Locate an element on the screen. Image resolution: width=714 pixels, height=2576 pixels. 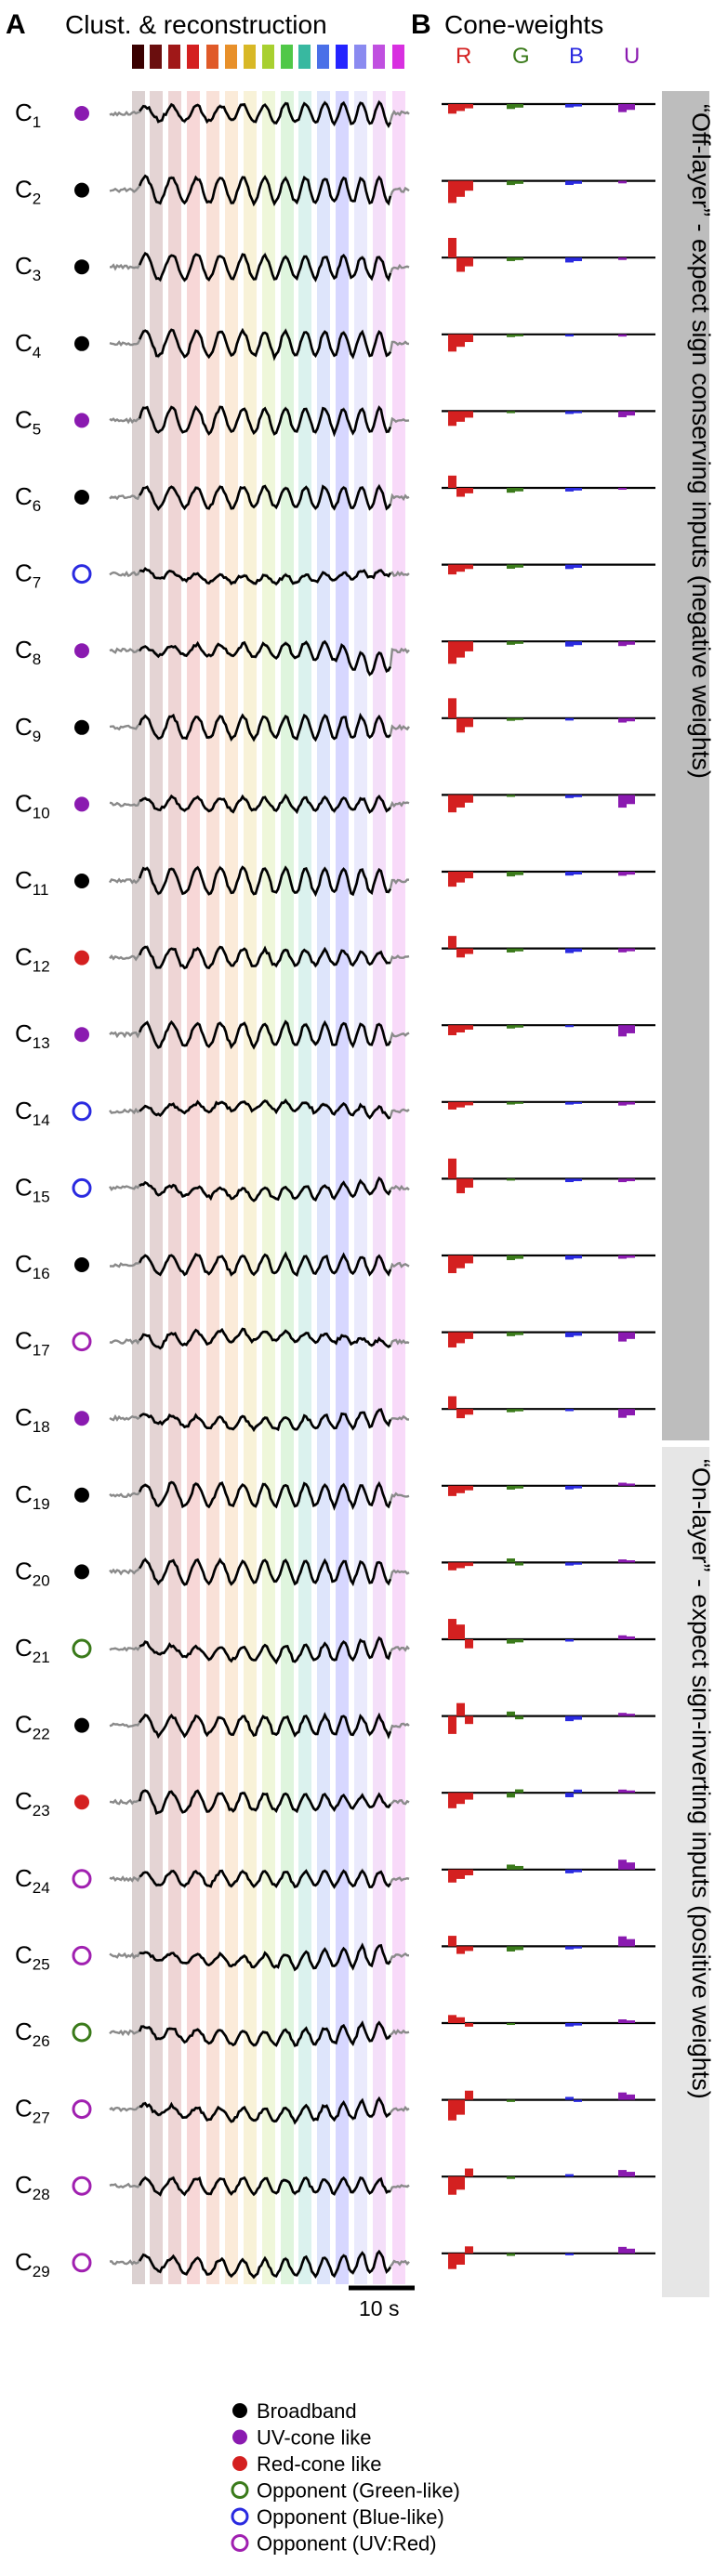
cluster-label-index: 18 is located at coordinates (41, 1427).